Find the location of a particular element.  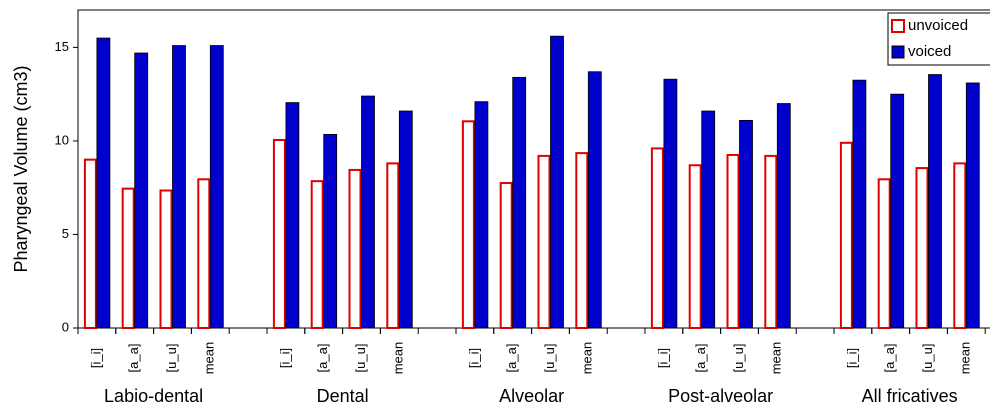

y-tick-label: 0 is located at coordinates (65, 326).